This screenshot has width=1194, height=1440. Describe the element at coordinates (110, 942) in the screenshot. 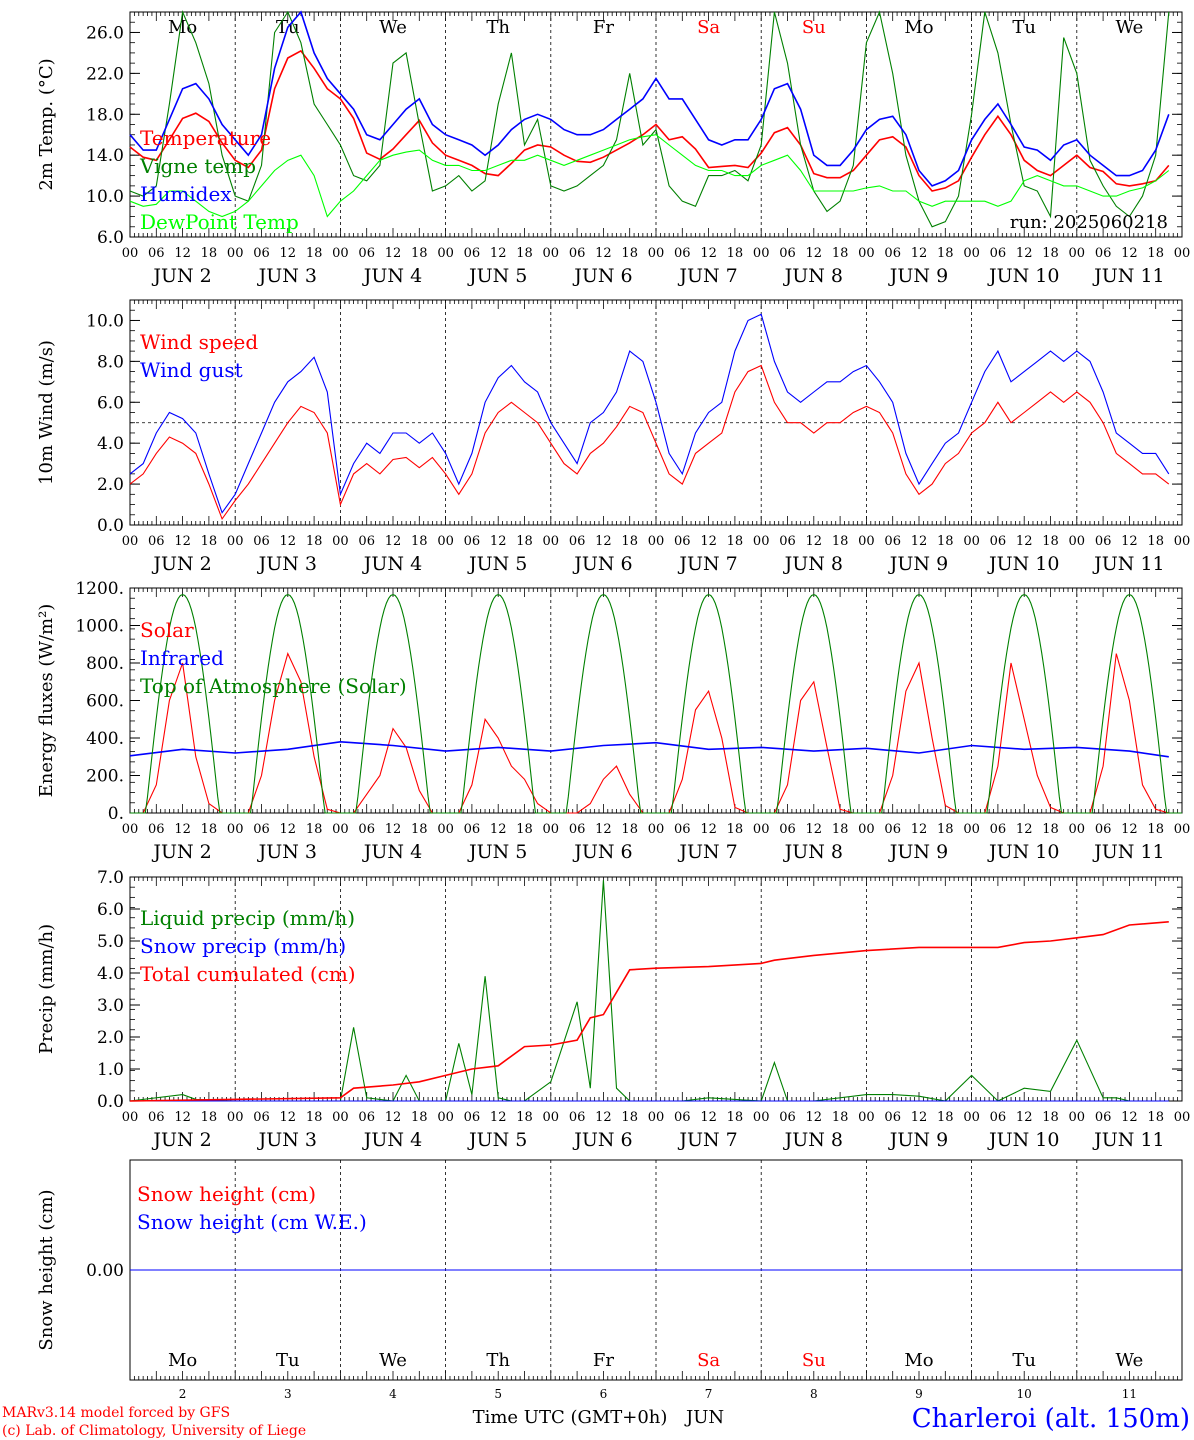

I see `y-tick-label: 5.0` at that location.